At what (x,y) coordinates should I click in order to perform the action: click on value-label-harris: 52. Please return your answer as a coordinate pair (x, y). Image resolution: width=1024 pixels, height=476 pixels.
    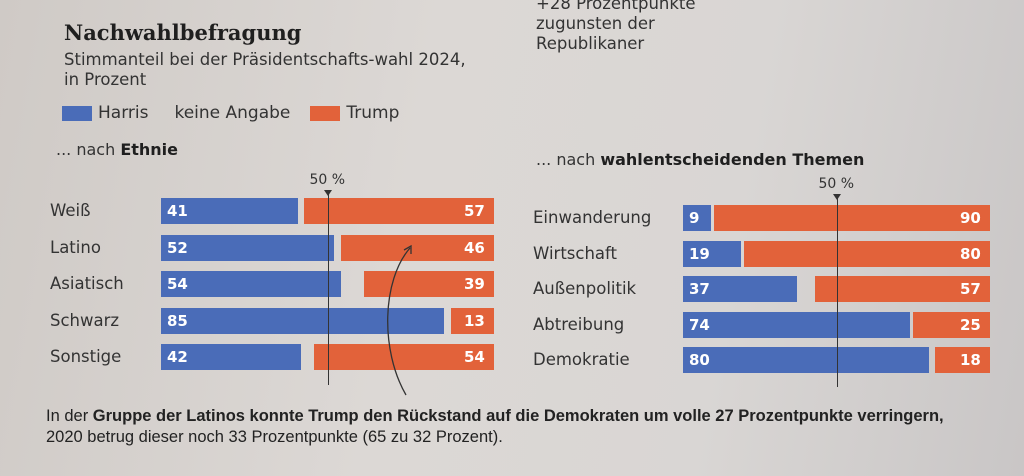
    Looking at the image, I should click on (177, 247).